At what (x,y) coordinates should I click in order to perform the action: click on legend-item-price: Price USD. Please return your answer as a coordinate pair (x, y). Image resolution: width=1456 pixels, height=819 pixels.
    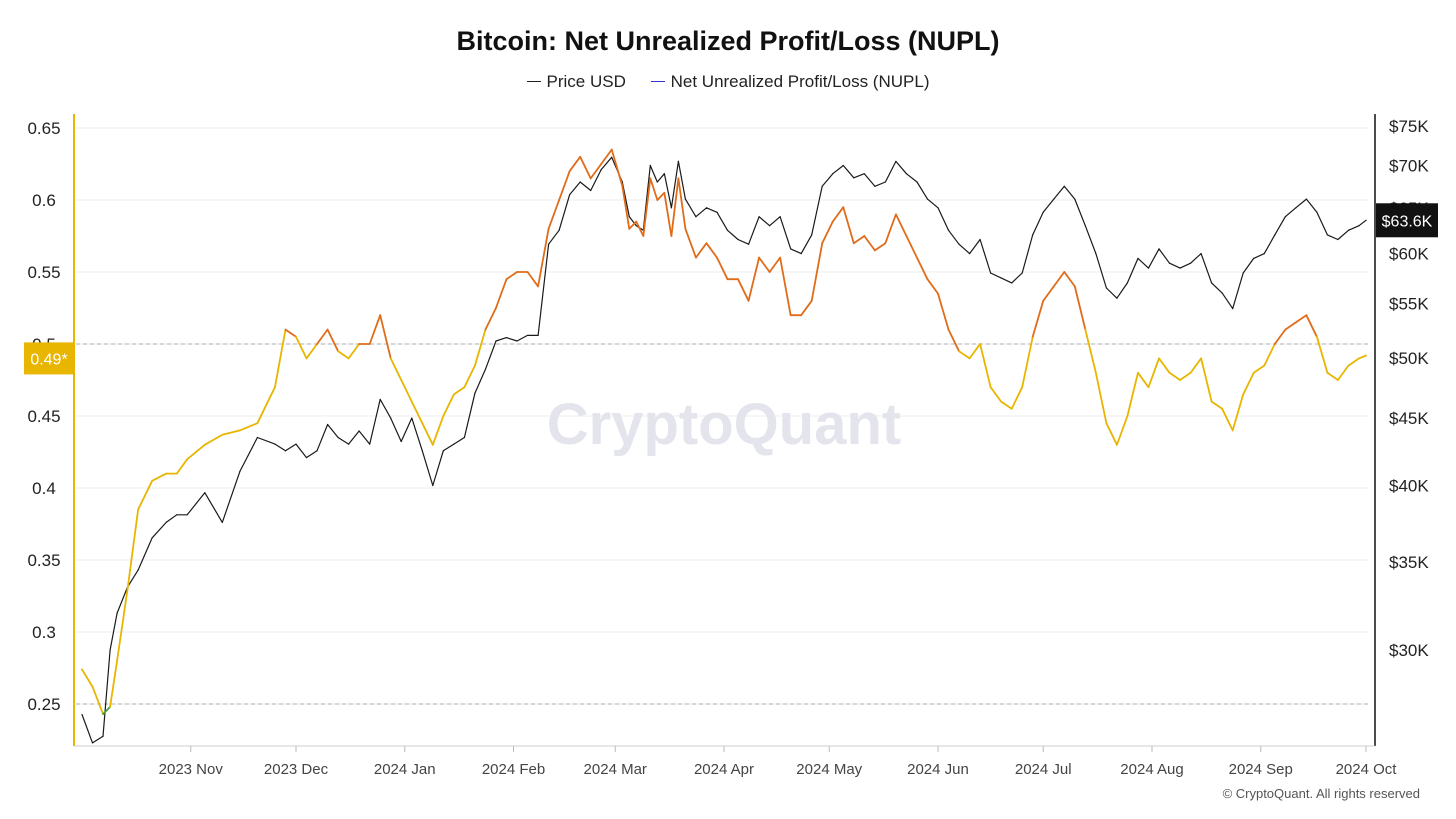
    Looking at the image, I should click on (576, 82).